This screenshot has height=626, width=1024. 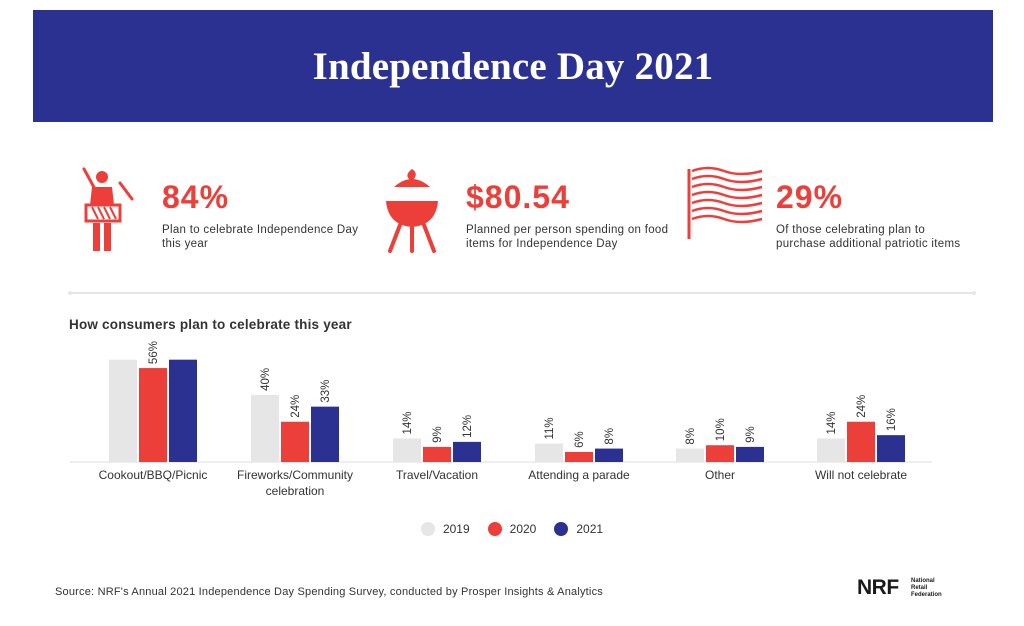 I want to click on logo-subtext: National Retail Federation, so click(x=926, y=588).